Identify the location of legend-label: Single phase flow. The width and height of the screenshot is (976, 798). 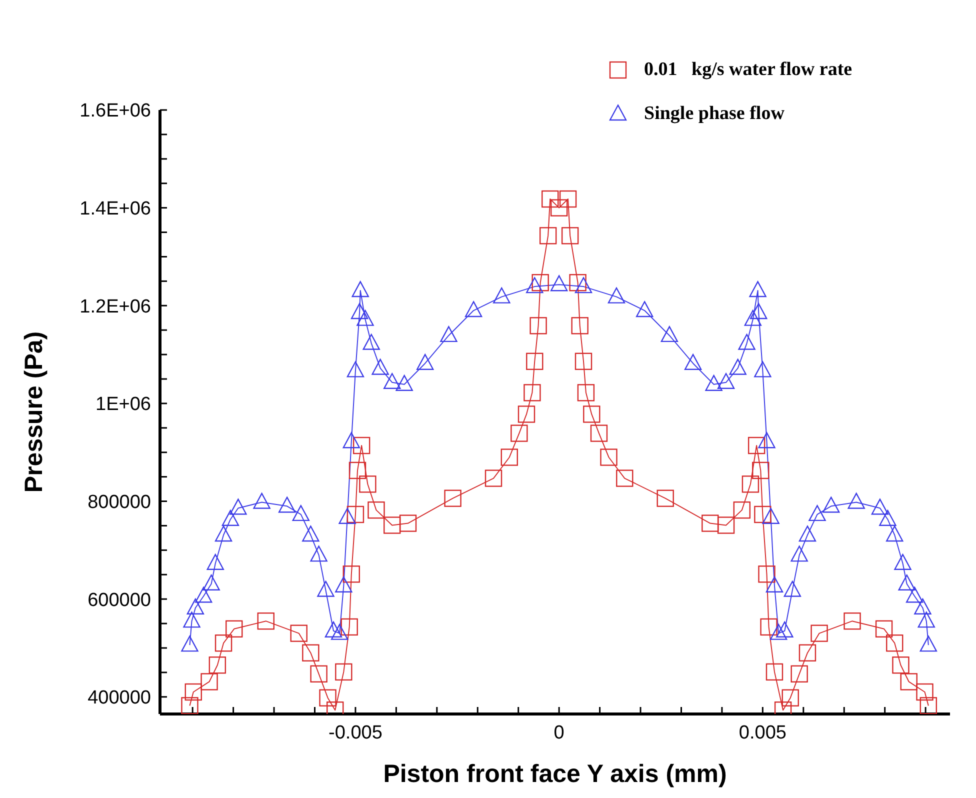
(714, 114).